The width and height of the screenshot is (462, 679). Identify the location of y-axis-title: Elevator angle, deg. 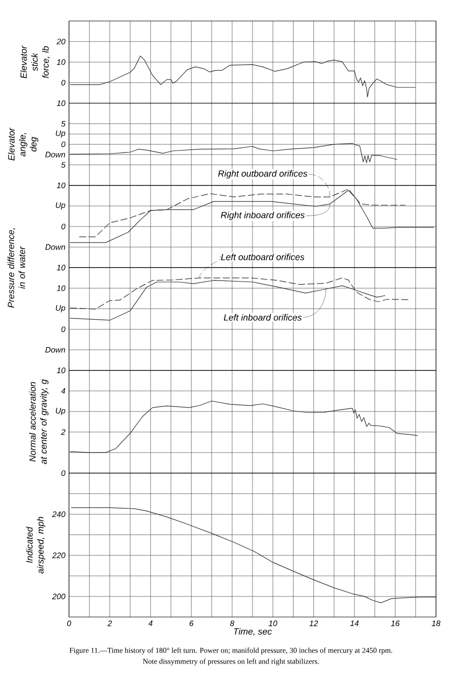
(23, 144).